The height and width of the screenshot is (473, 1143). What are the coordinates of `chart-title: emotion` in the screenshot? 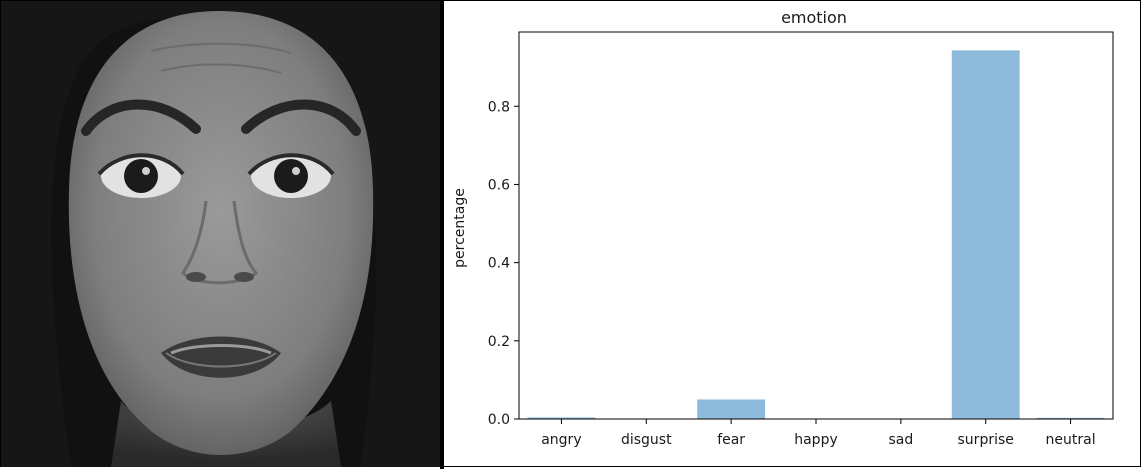 It's located at (814, 17).